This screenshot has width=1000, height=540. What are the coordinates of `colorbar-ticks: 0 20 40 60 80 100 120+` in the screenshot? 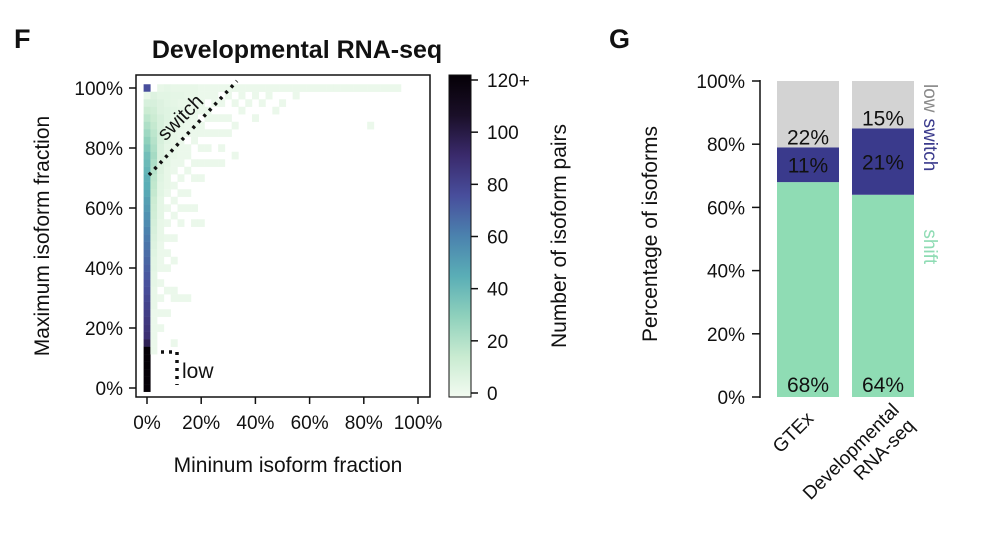 It's located at (500, 238).